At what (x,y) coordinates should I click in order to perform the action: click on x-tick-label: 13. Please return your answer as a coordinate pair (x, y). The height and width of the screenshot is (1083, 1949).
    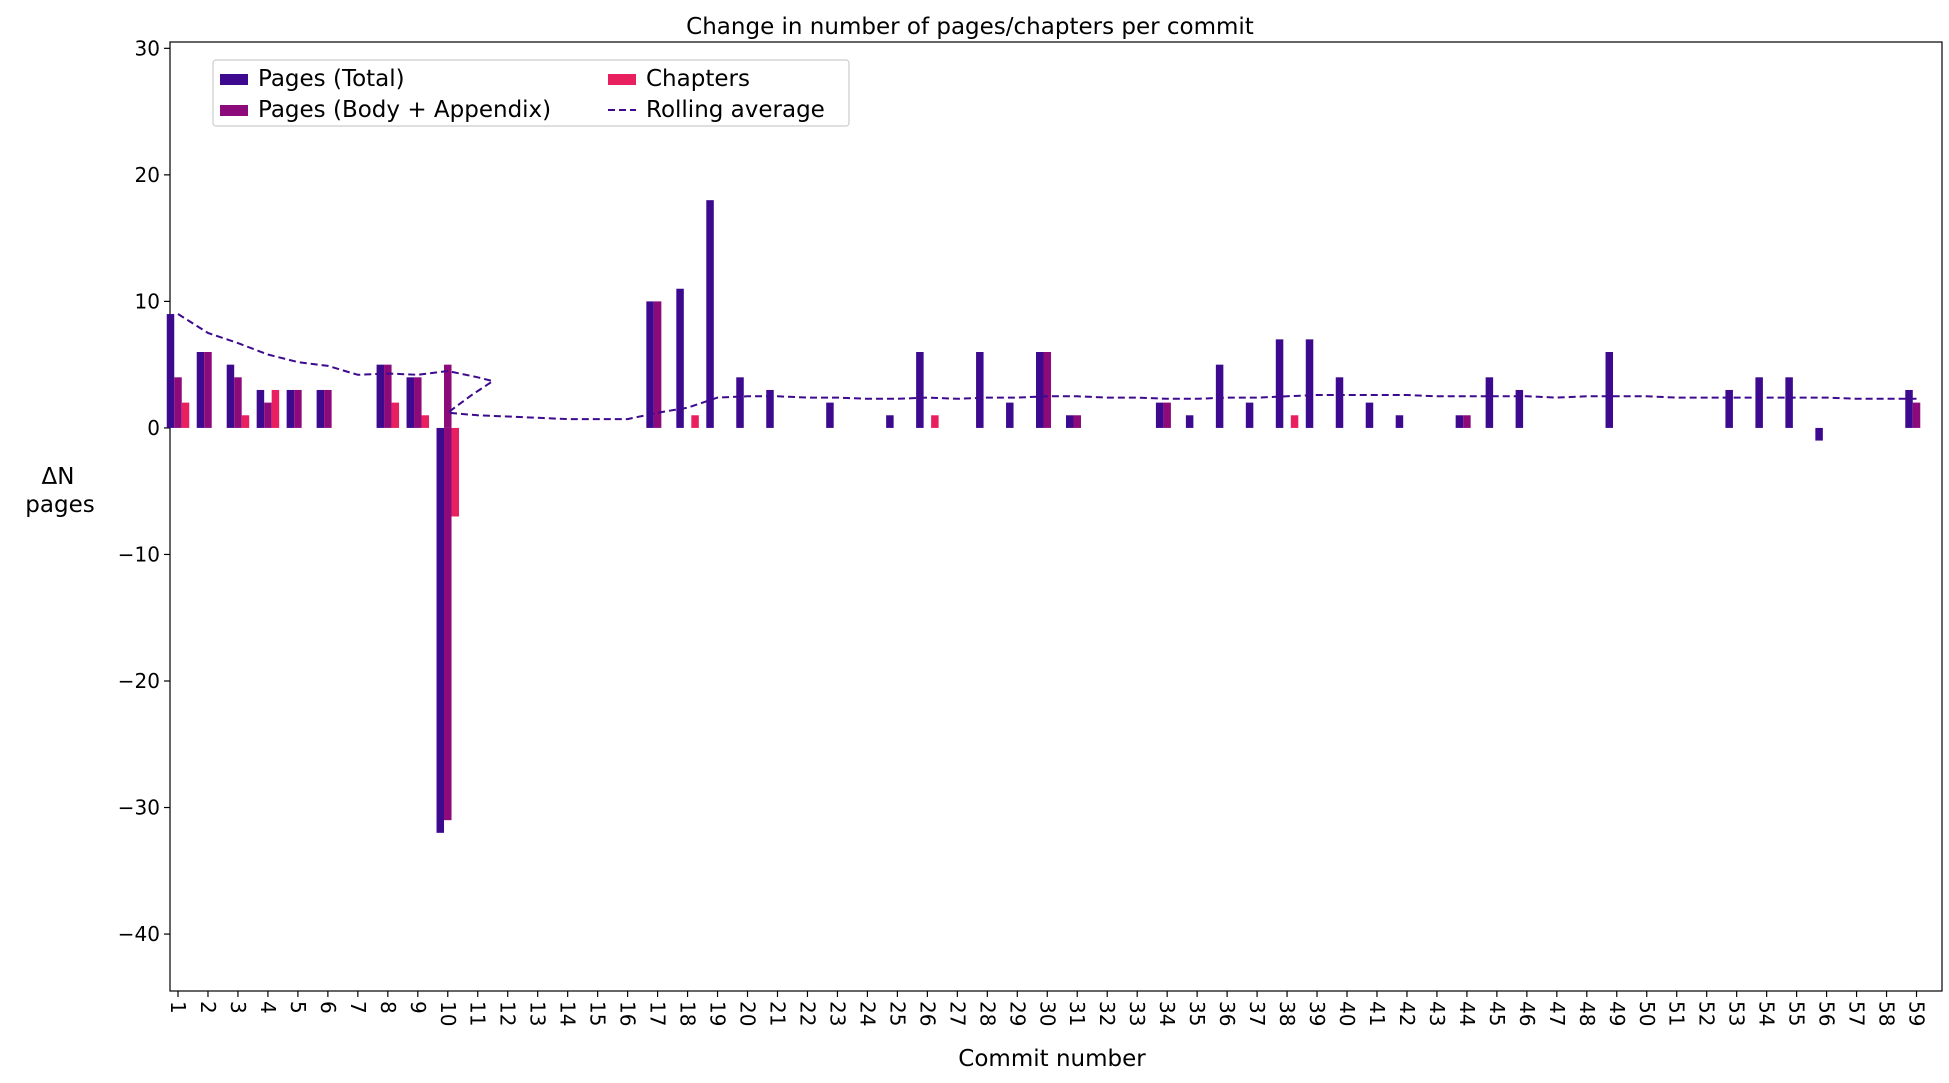
    Looking at the image, I should click on (538, 1013).